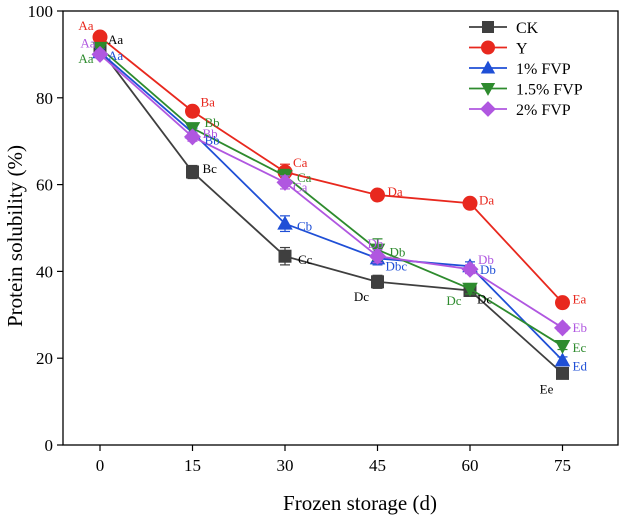 This screenshot has height=524, width=624. I want to click on legend-item-2-fvp: 2% FVP, so click(520, 110).